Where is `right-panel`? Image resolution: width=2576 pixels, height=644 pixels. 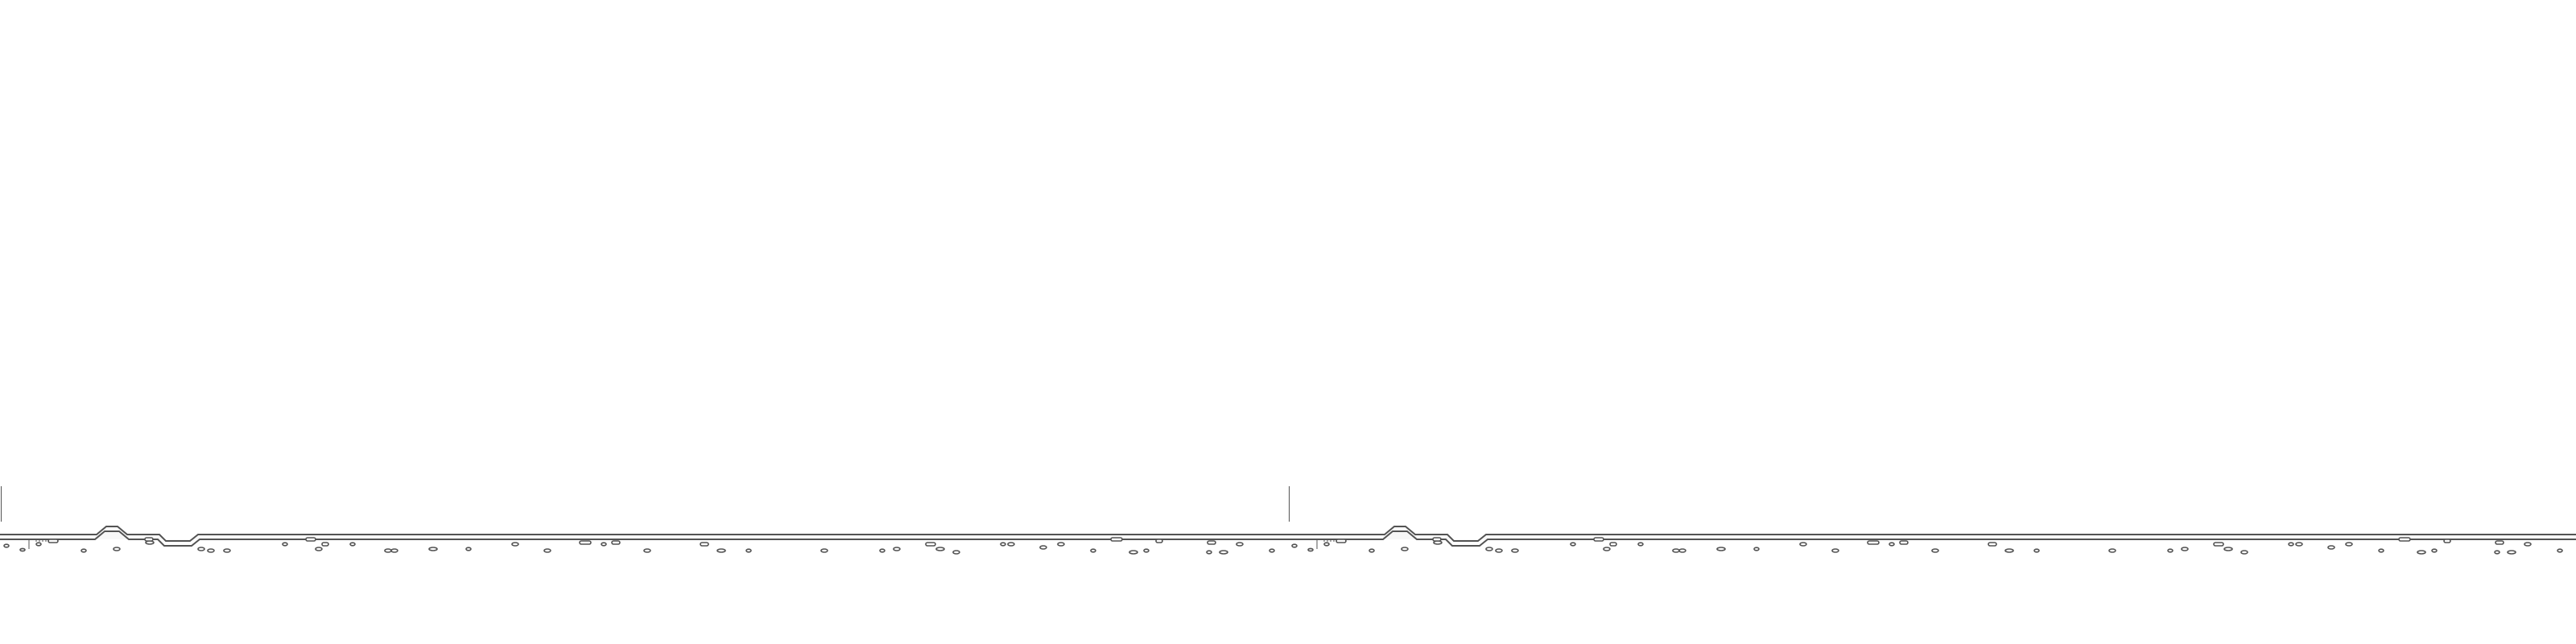 right-panel is located at coordinates (1932, 520).